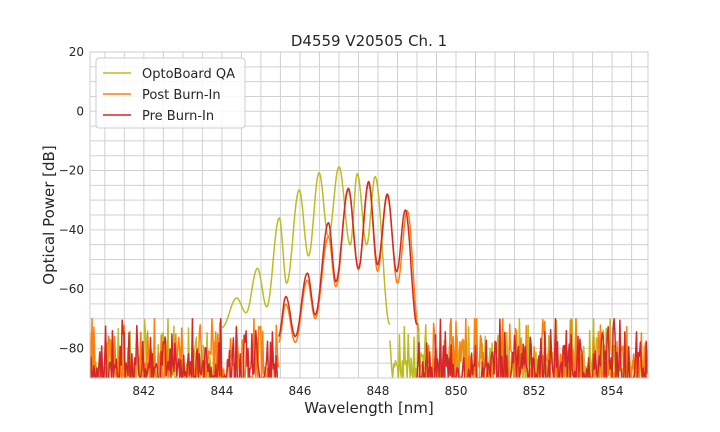 The height and width of the screenshot is (432, 720). I want to click on legend: OptoBoard QA Post Burn-In Pre Burn-In, so click(170, 93).